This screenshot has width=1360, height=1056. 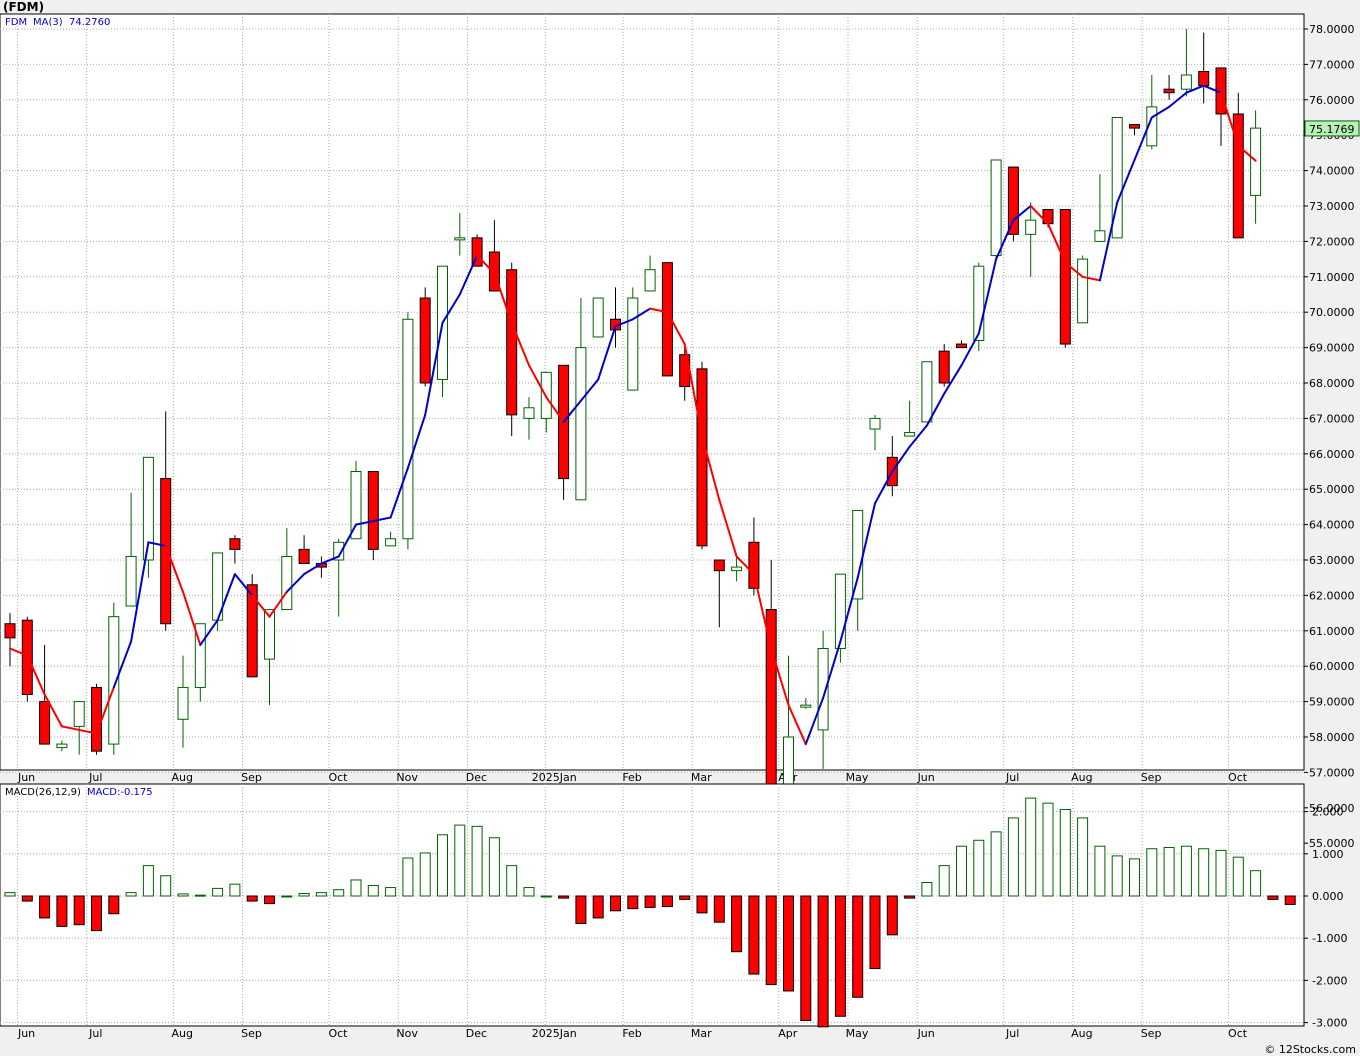 What do you see at coordinates (251, 777) in the screenshot?
I see `price-x-tick-label: Sep` at bounding box center [251, 777].